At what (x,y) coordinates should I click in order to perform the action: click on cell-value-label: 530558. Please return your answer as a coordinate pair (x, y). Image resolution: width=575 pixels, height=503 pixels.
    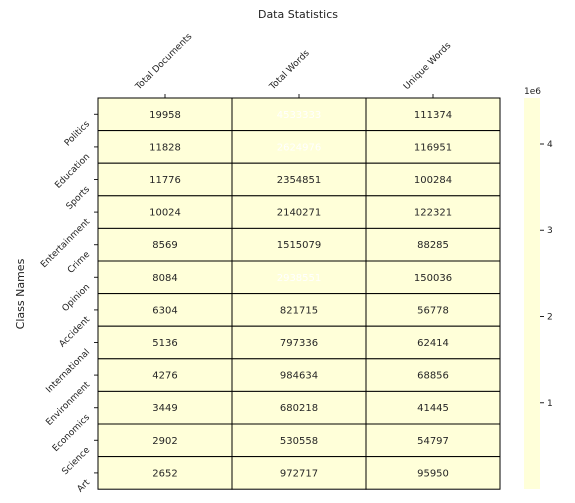
    Looking at the image, I should click on (299, 441).